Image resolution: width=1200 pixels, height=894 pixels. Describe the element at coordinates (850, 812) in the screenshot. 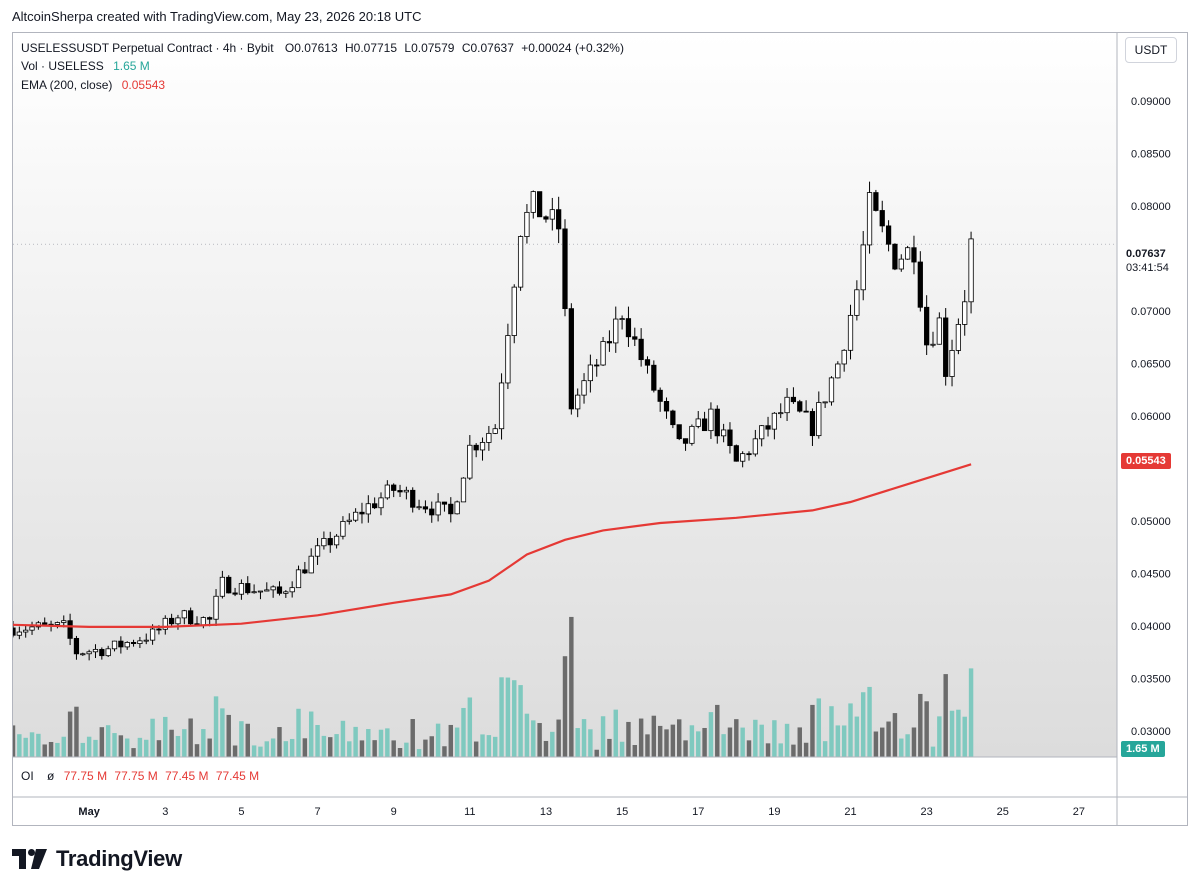

I see `time-tick-label: 21` at that location.